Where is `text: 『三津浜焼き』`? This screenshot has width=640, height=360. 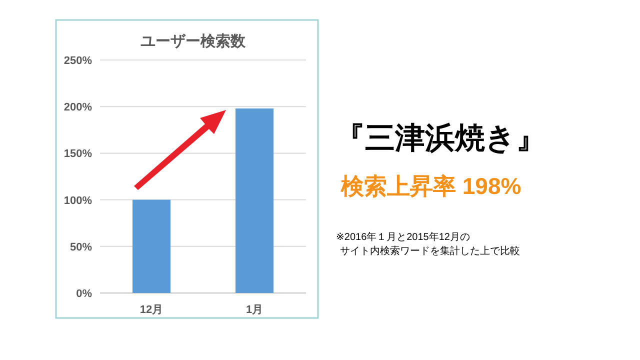
text: 『三津浜焼き』 is located at coordinates (440, 138).